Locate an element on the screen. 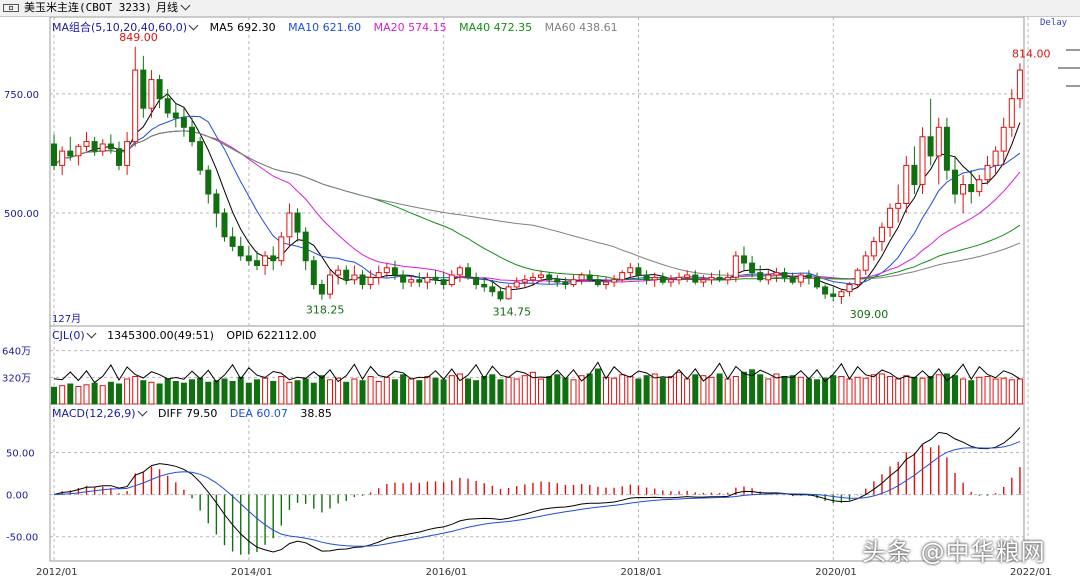  price-annotation: 318.25 is located at coordinates (325, 310).